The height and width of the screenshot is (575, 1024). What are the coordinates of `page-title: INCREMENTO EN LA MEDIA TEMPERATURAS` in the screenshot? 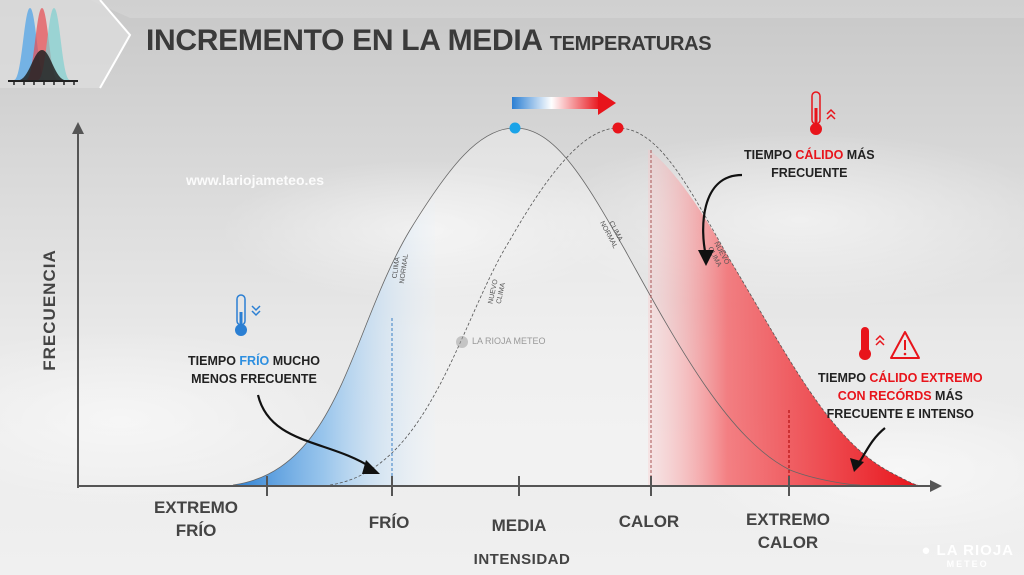 It's located at (429, 41).